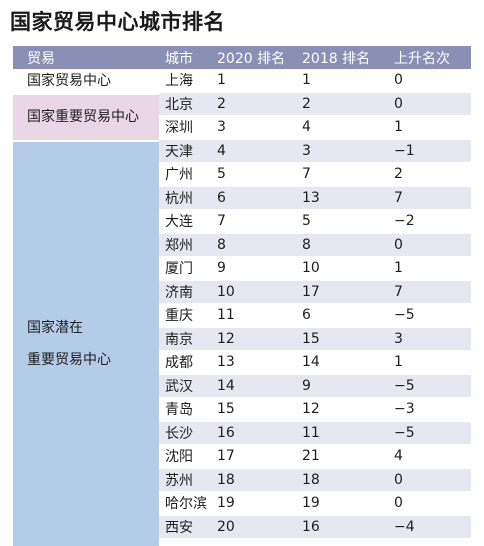 This screenshot has width=484, height=546. What do you see at coordinates (179, 480) in the screenshot?
I see `city-cell: 苏州` at bounding box center [179, 480].